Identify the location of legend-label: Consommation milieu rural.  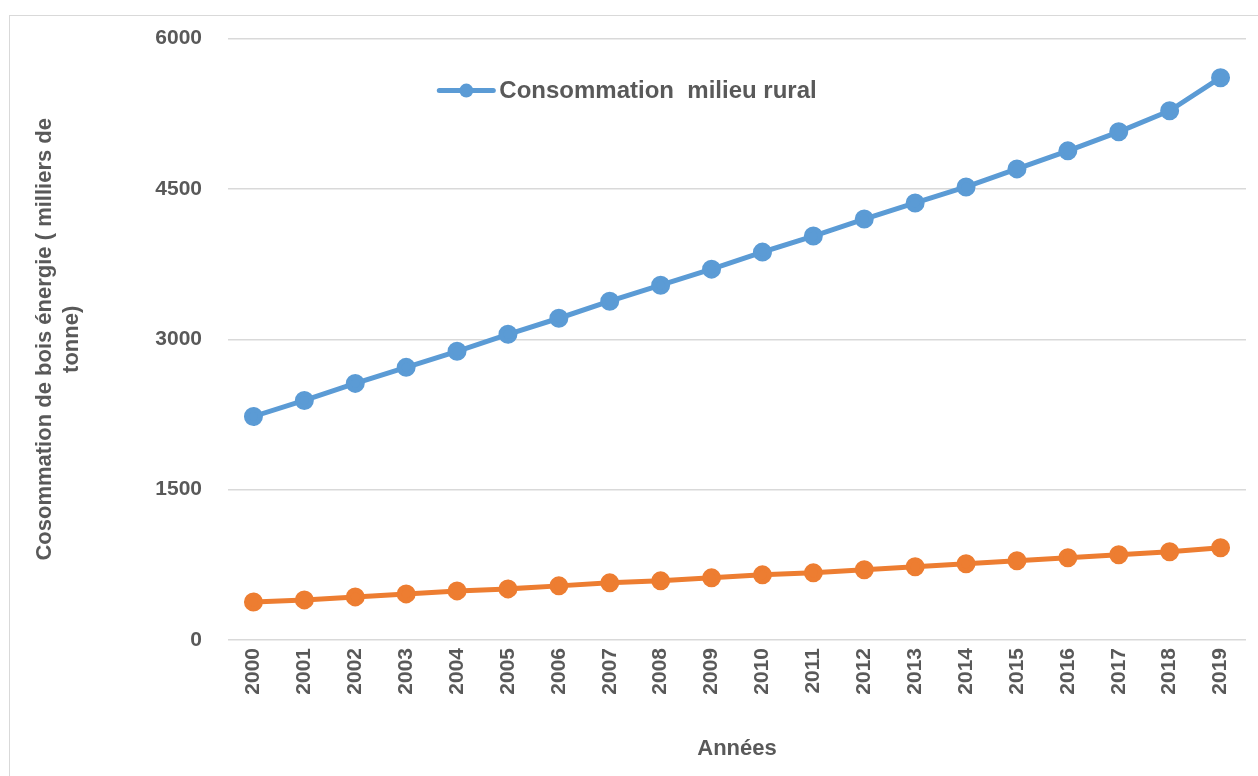
(658, 90).